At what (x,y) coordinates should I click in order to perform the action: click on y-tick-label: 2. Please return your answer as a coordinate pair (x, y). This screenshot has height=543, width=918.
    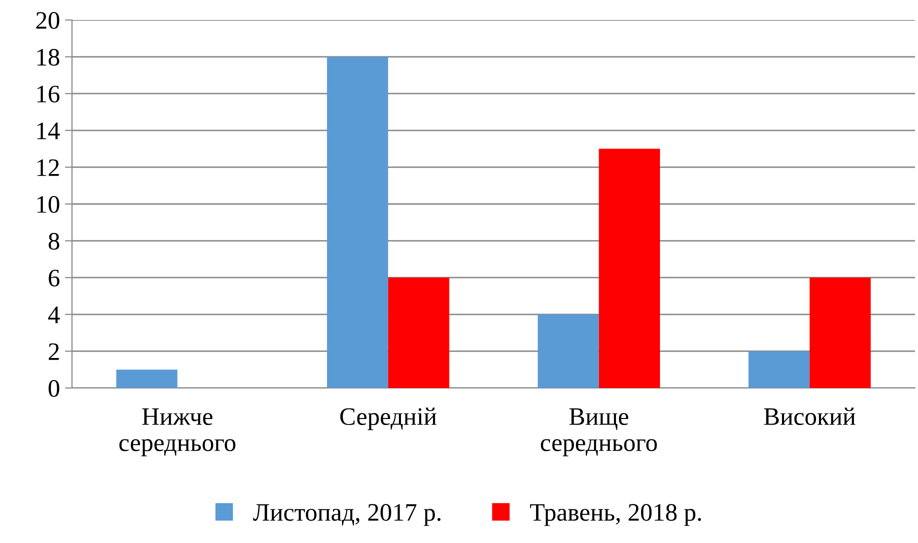
    Looking at the image, I should click on (53, 351).